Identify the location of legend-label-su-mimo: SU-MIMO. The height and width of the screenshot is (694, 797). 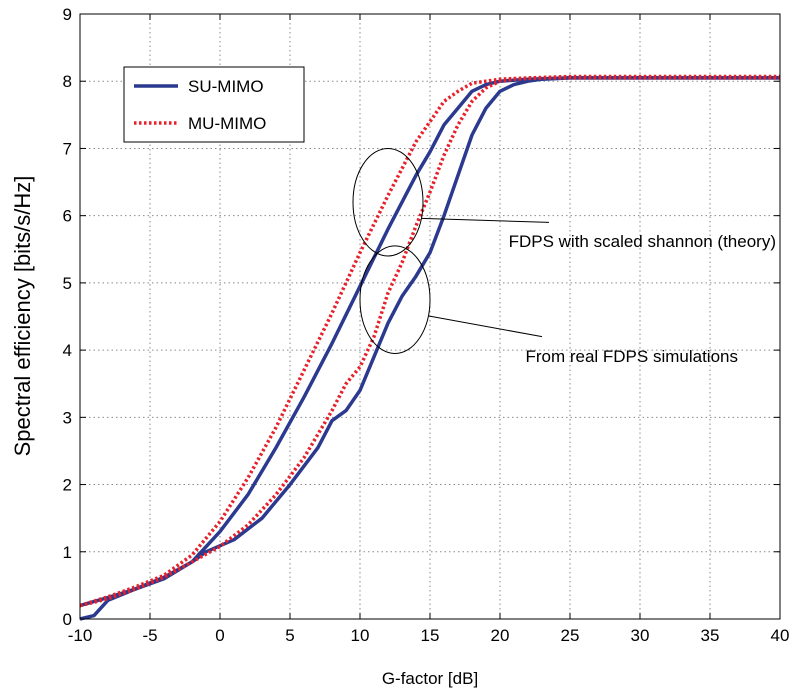
(226, 86).